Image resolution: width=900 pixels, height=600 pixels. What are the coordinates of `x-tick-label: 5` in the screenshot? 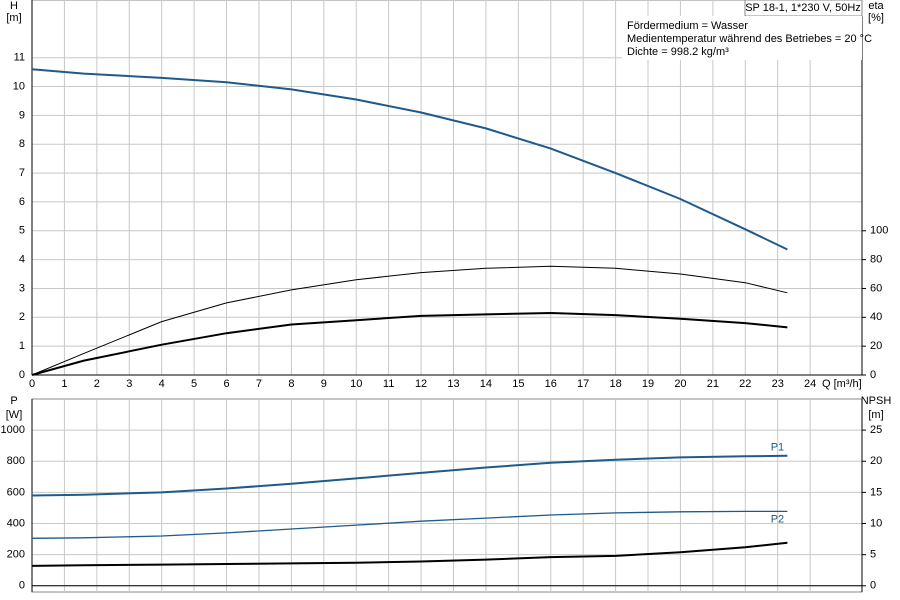 It's located at (194, 384).